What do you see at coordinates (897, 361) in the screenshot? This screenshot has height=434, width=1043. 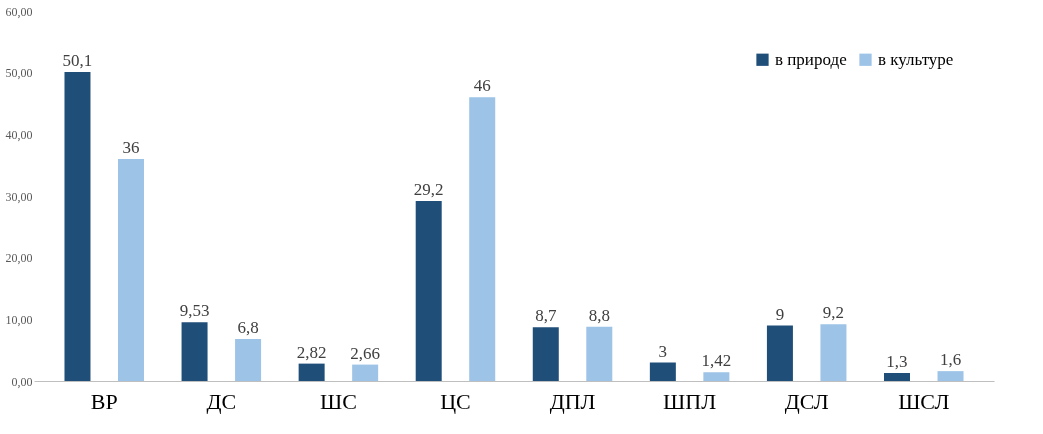 I see `data-label: 1,3` at bounding box center [897, 361].